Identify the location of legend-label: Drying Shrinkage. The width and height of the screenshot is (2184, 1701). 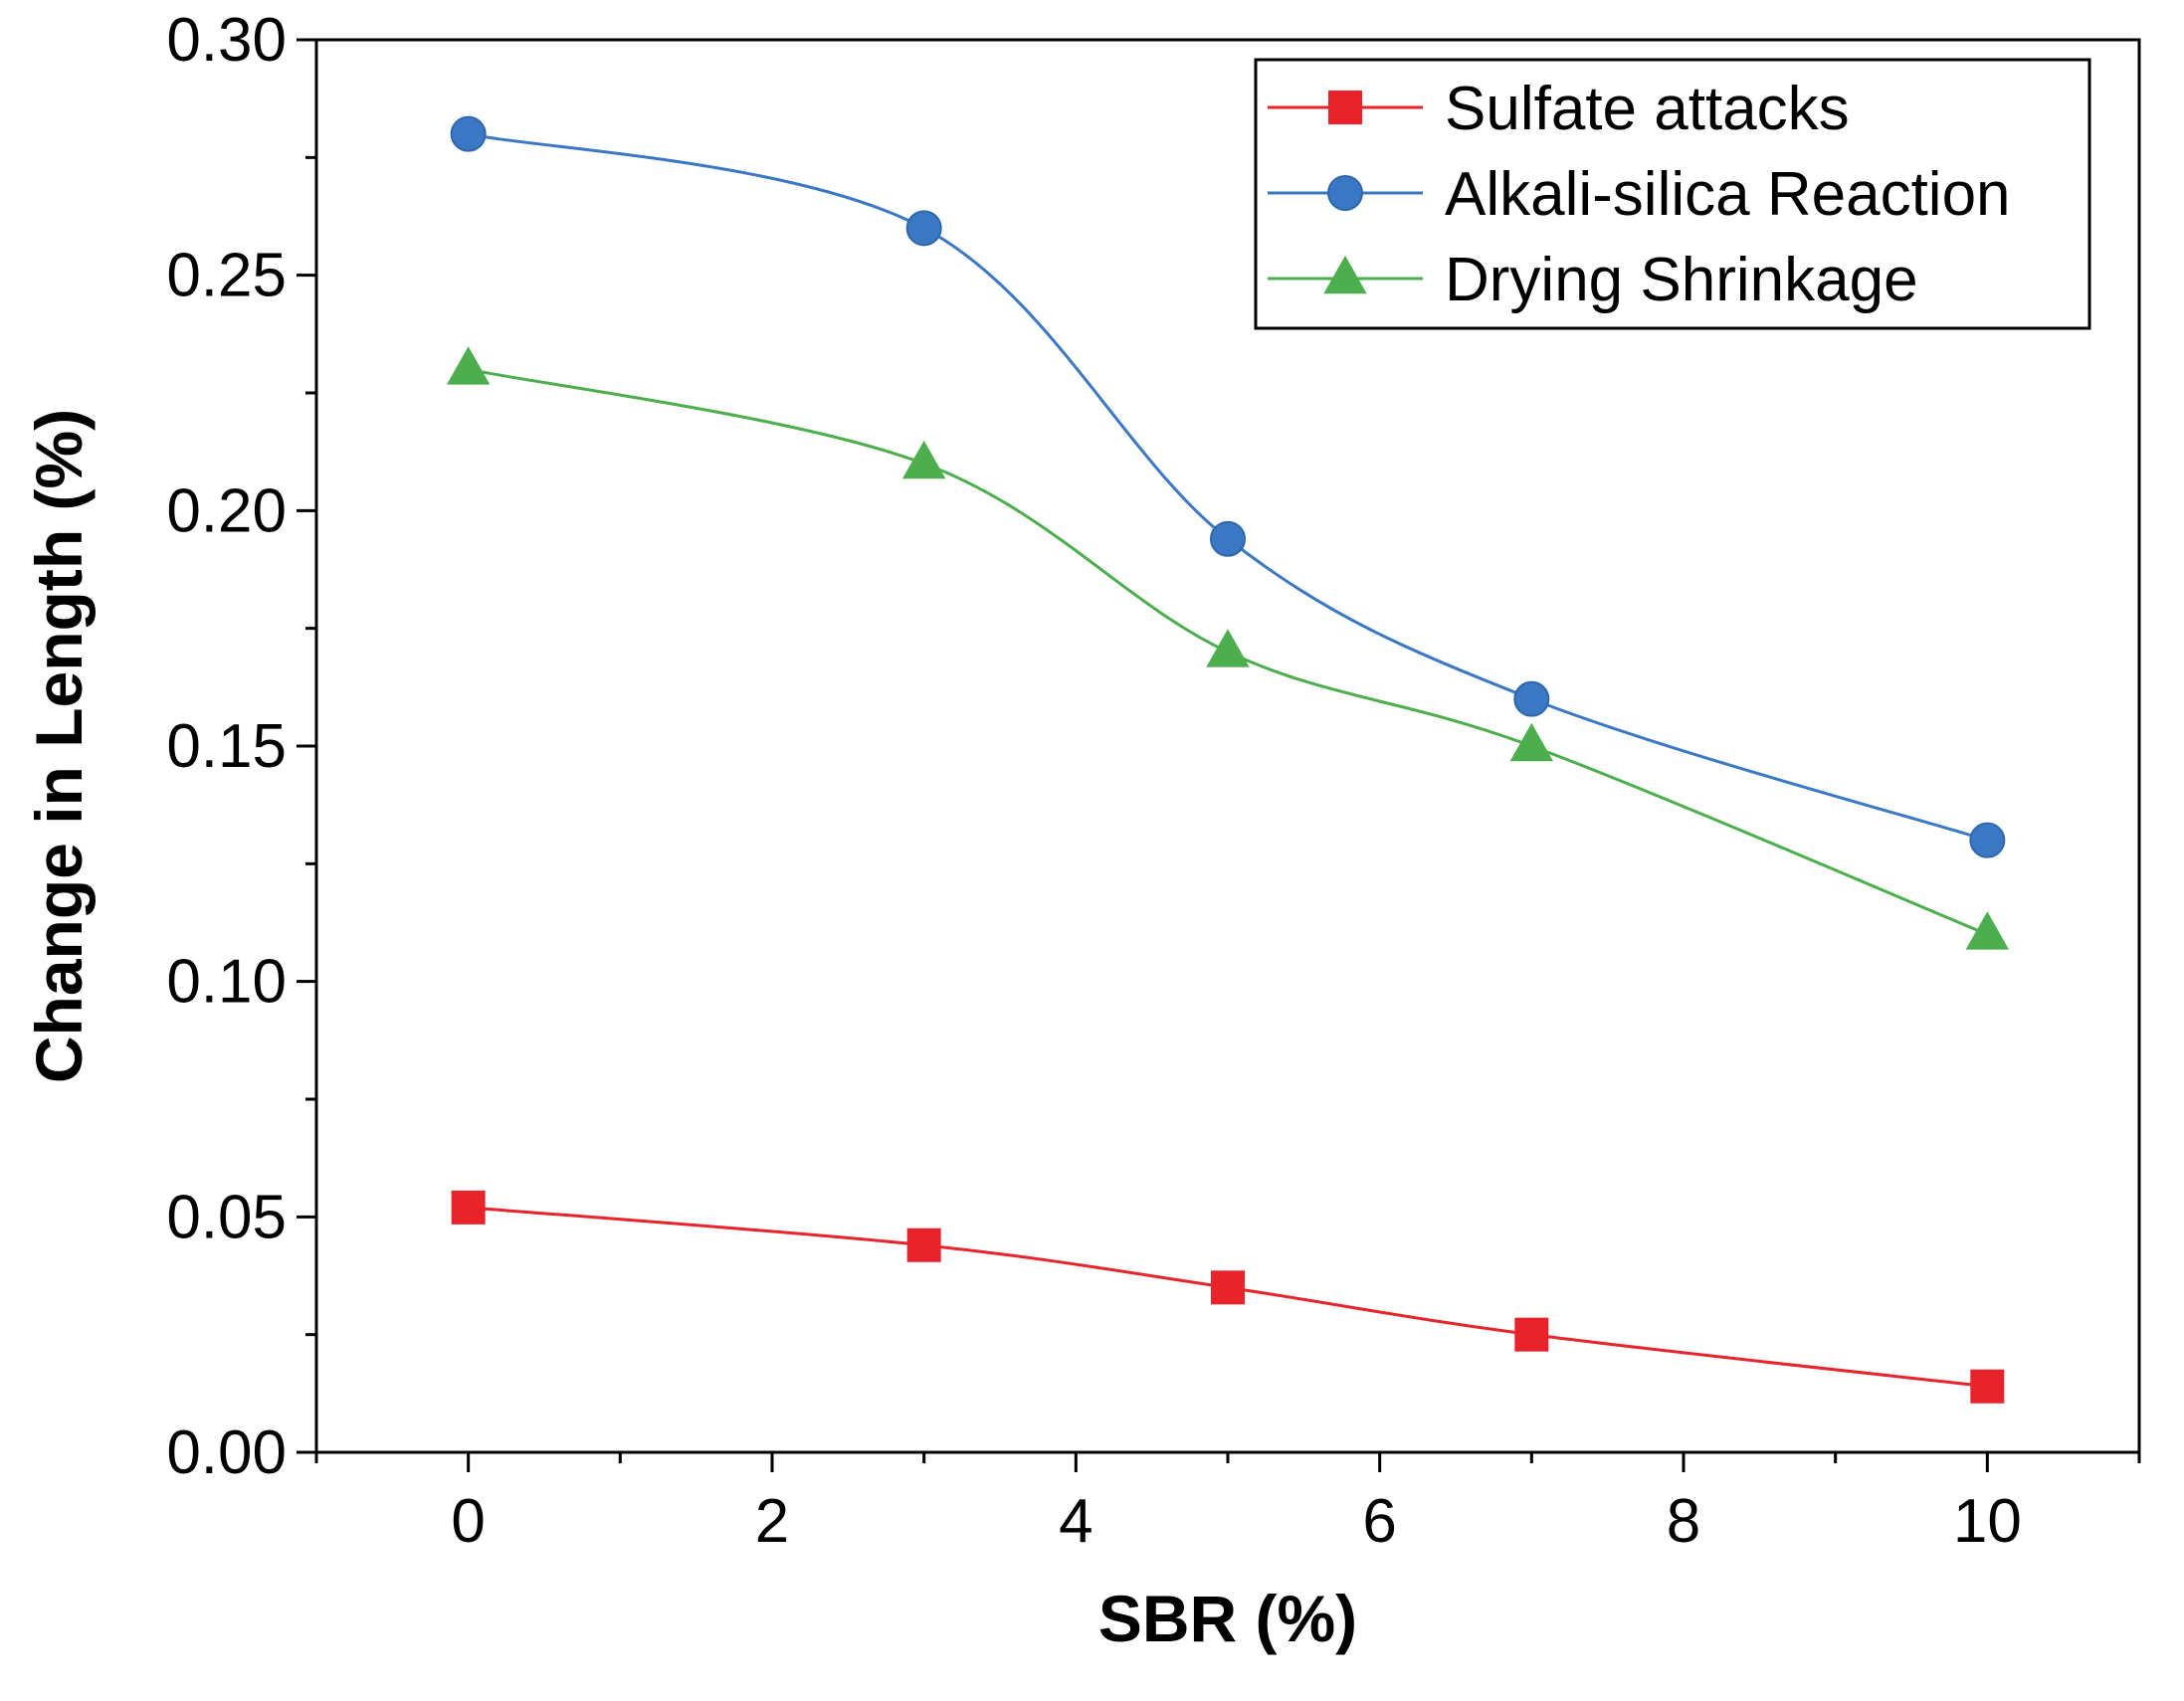
(1681, 280).